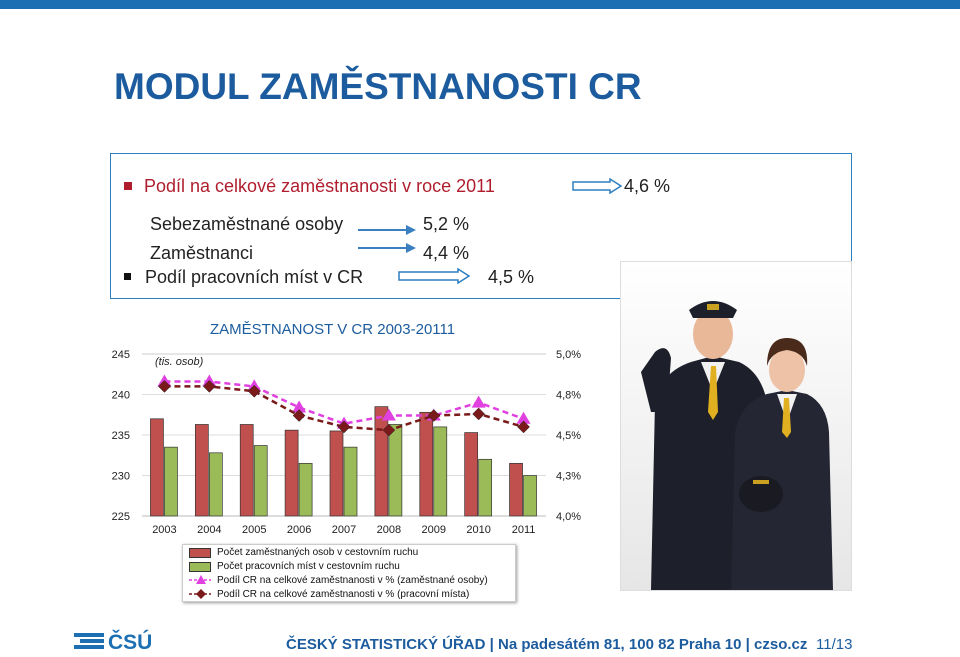  What do you see at coordinates (568, 396) in the screenshot?
I see `y-right-tick-label: 4,8%` at bounding box center [568, 396].